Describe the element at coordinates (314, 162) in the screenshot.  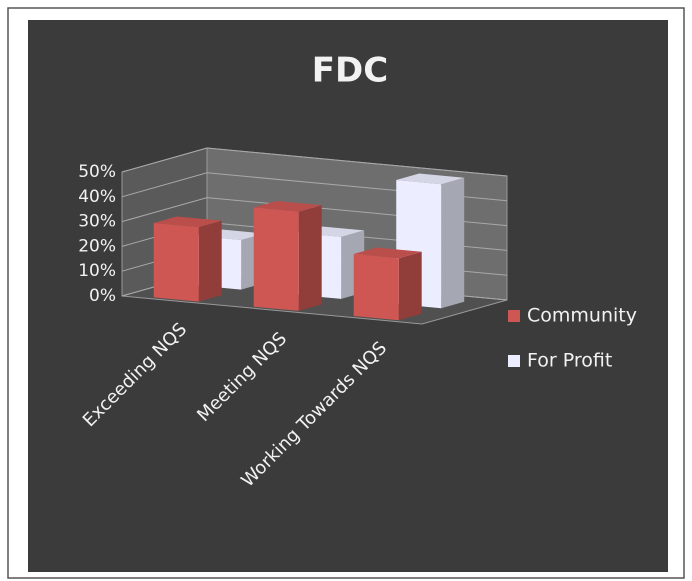
I see `grid-line` at that location.